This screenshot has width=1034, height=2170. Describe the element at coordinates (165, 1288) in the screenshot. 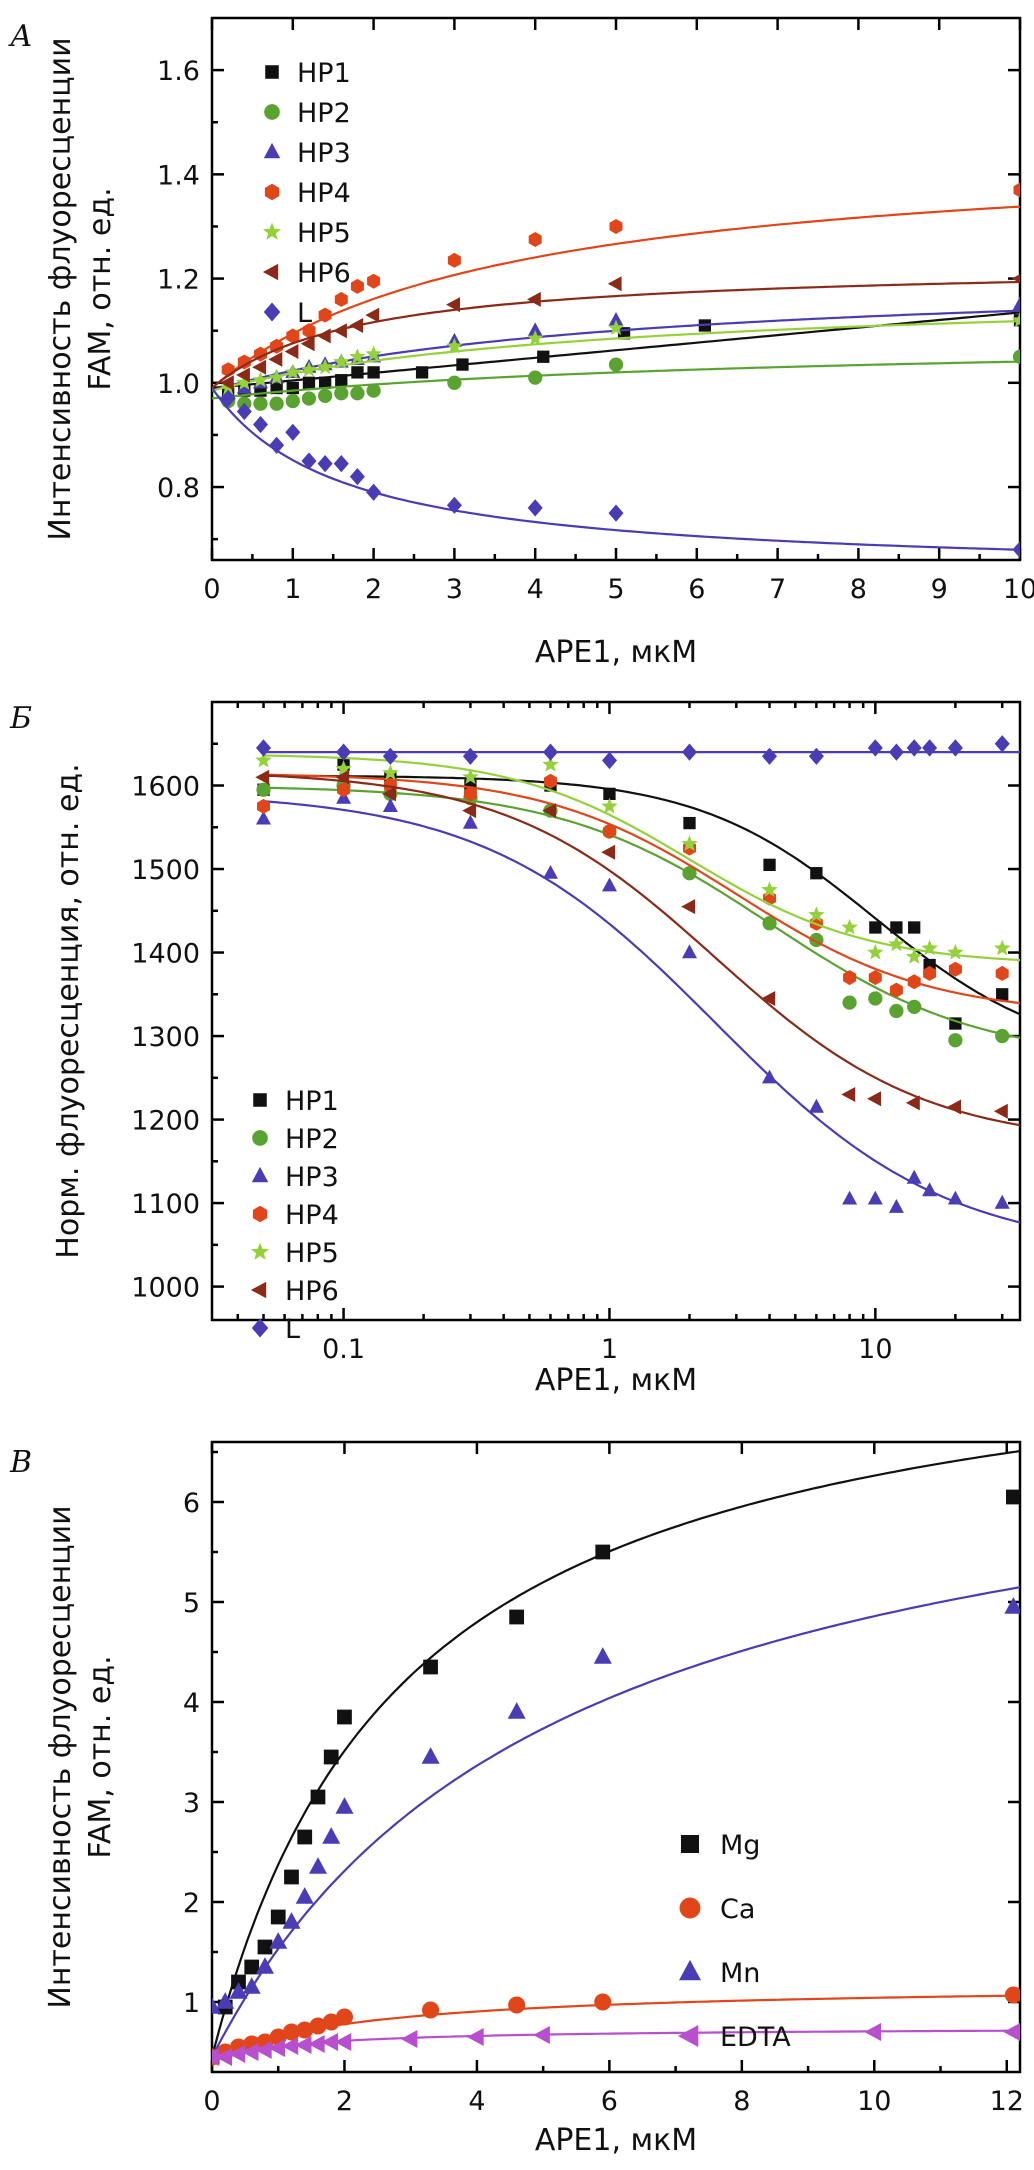

I see `y-tick-label: 1000` at that location.